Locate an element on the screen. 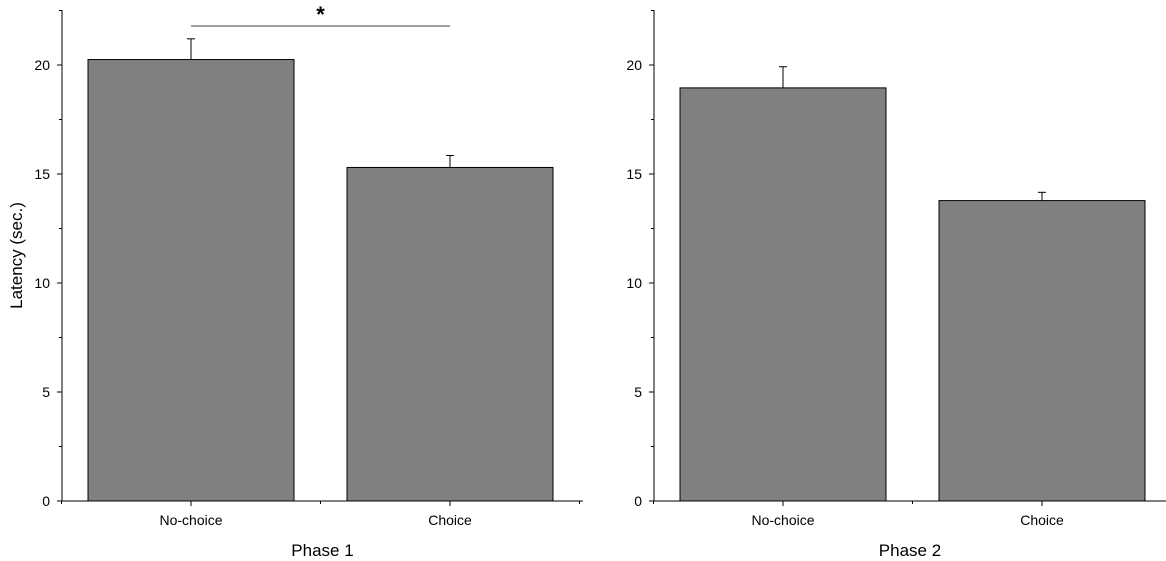  significance-marker: * is located at coordinates (320, 14).